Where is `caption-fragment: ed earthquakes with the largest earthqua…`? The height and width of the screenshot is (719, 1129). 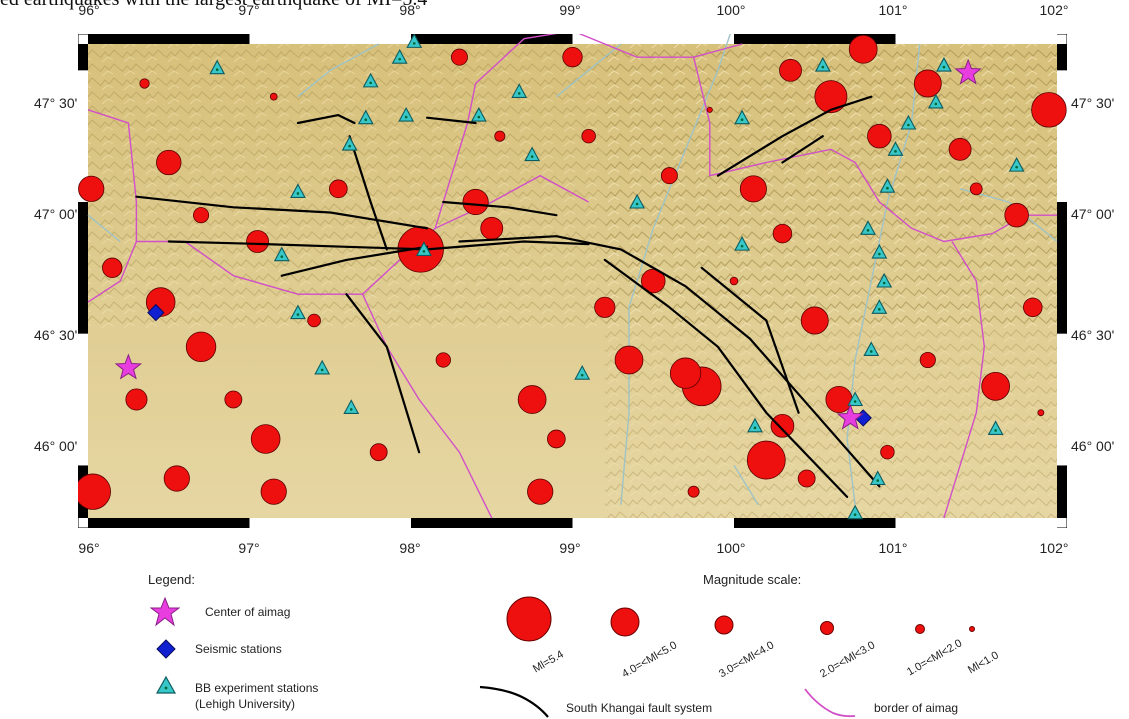 caption-fragment: ed earthquakes with the largest earthqua… is located at coordinates (213, 5).